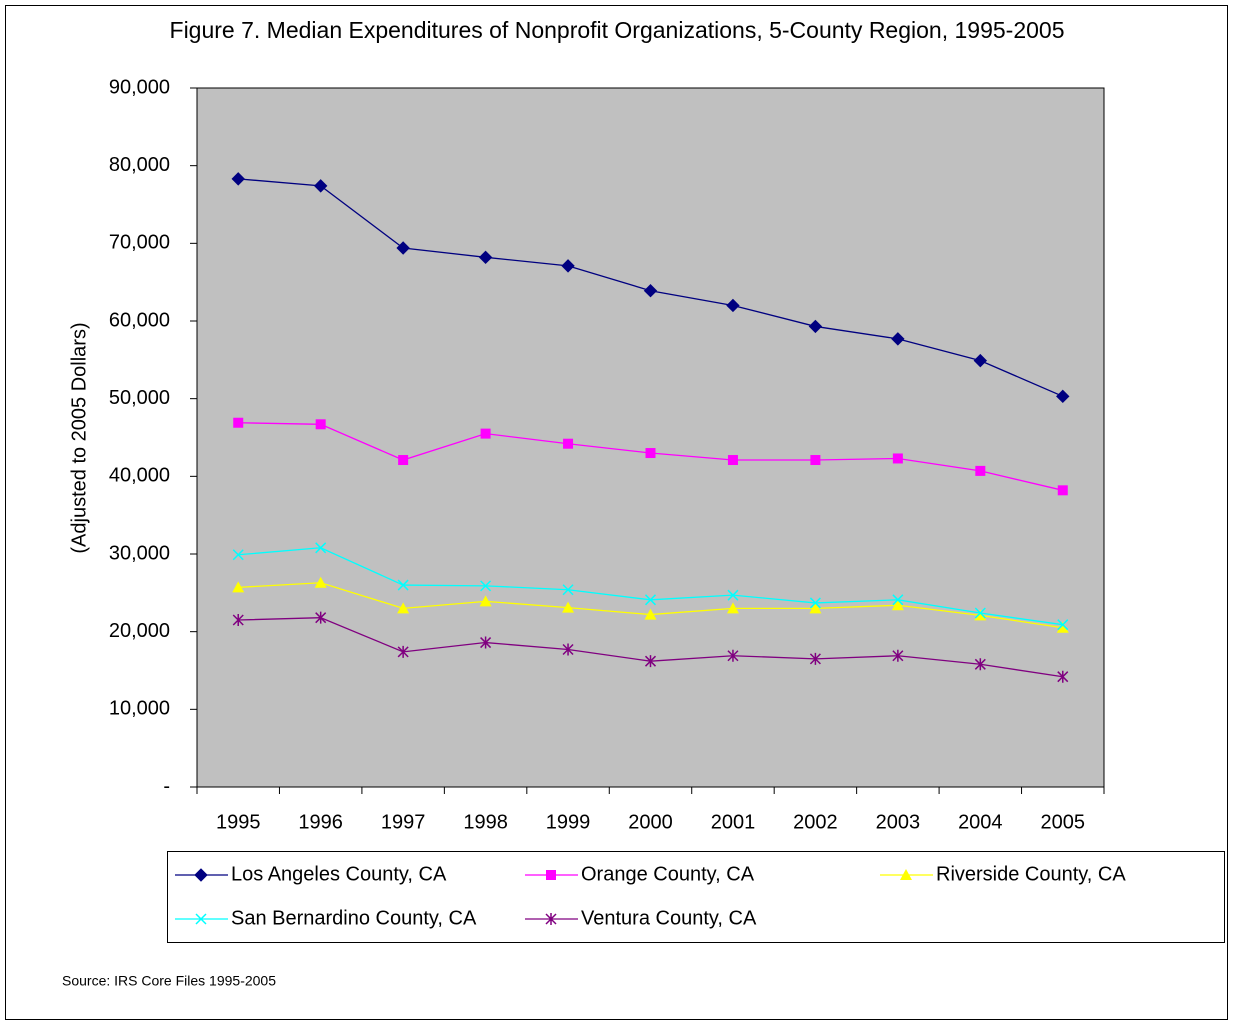  I want to click on y-tick-label: 10,000, so click(139, 709).